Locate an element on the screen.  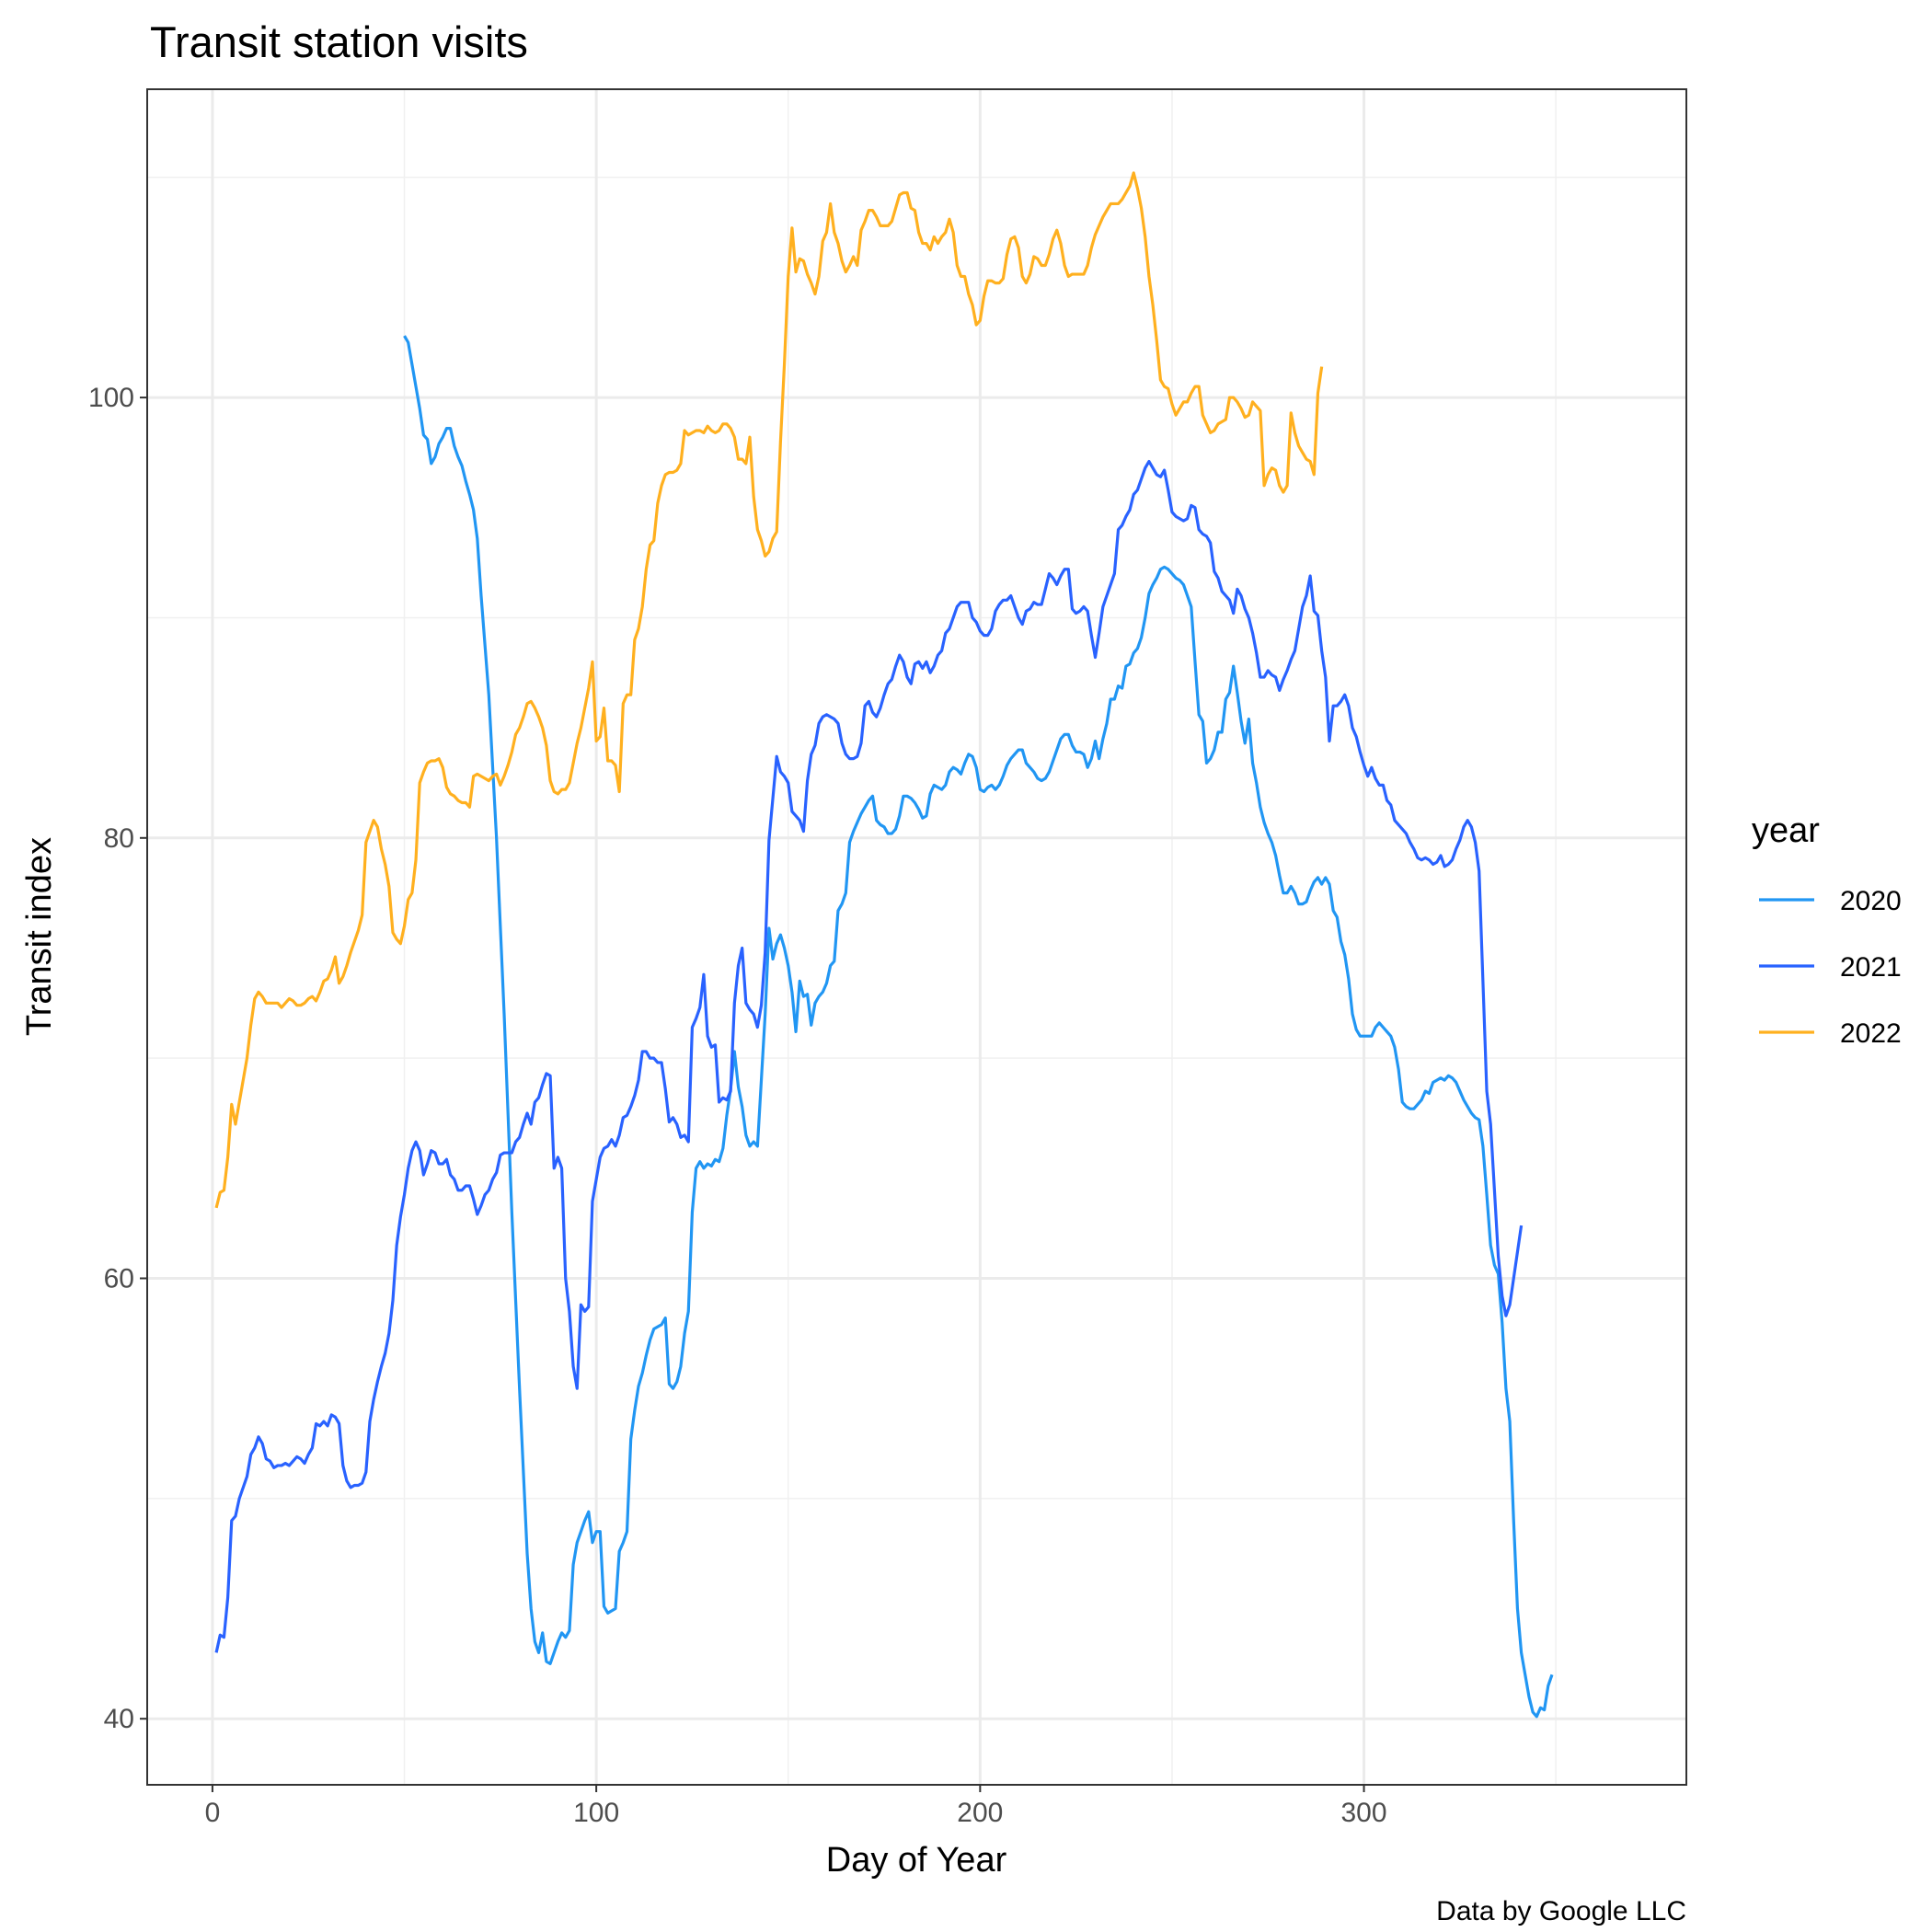
x-tick-label: 0 is located at coordinates (213, 1813).